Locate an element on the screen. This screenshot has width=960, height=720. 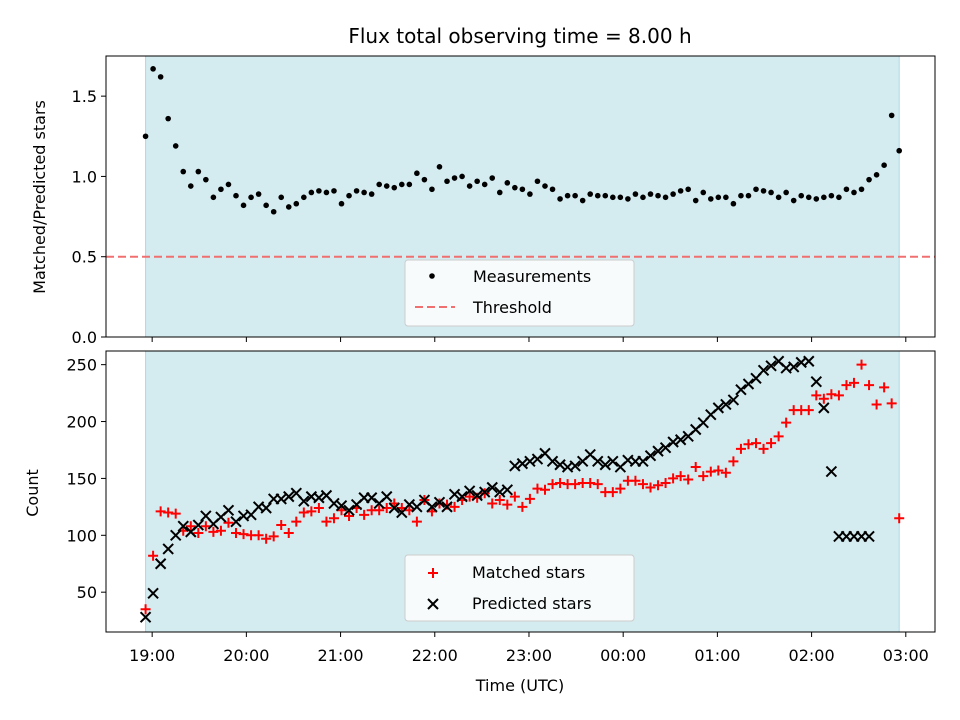
top-y-tick-label: 1.5 is located at coordinates (84, 96).